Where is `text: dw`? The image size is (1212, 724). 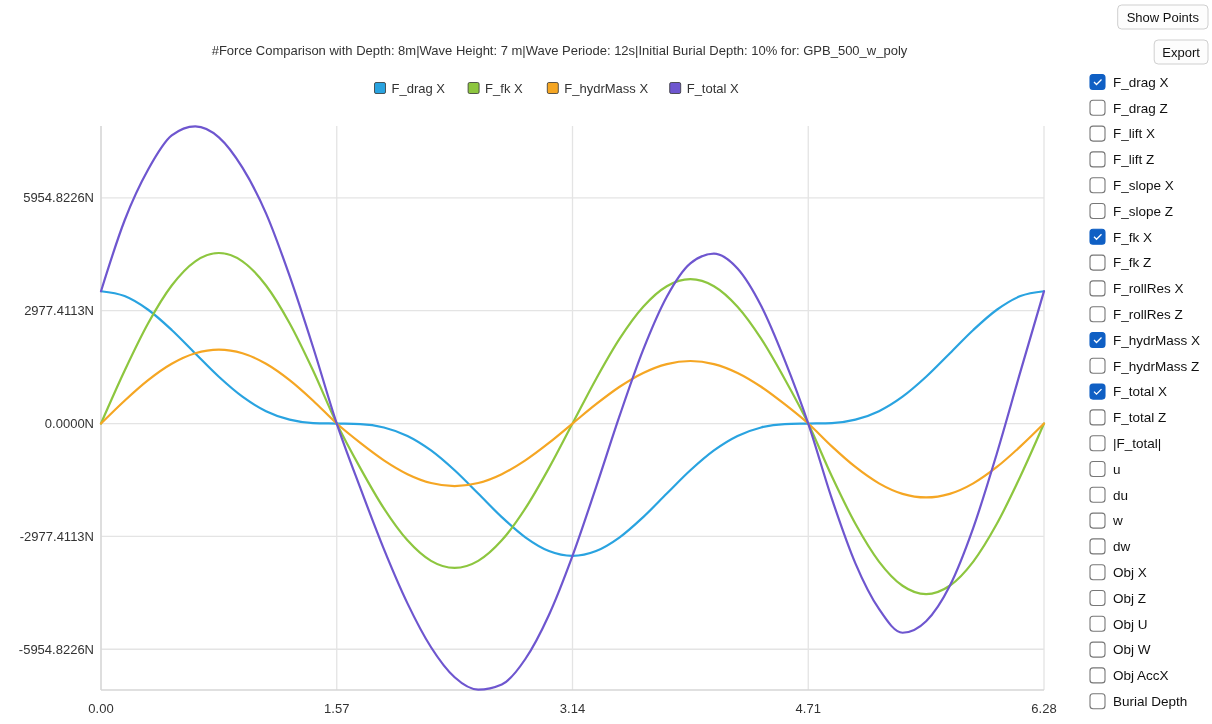
text: dw is located at coordinates (1122, 547).